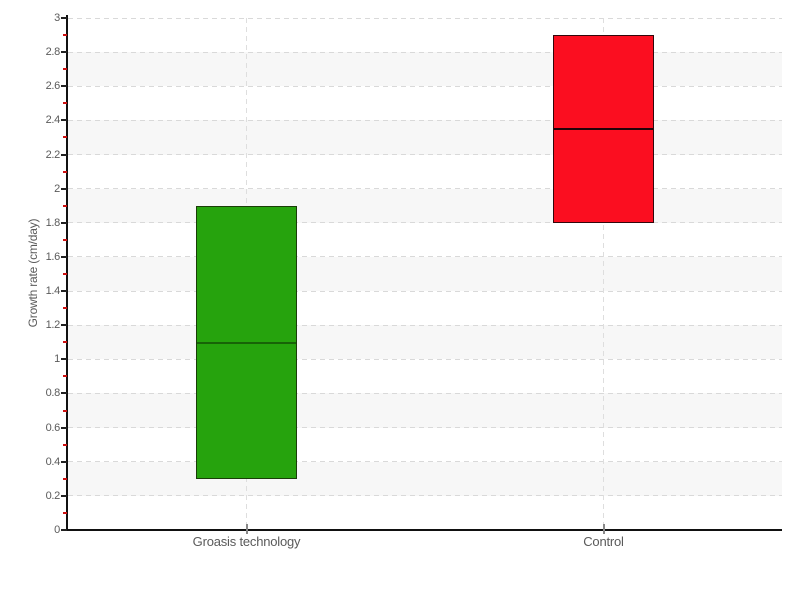 The width and height of the screenshot is (800, 600). I want to click on range-box-groasis-technology, so click(246, 342).